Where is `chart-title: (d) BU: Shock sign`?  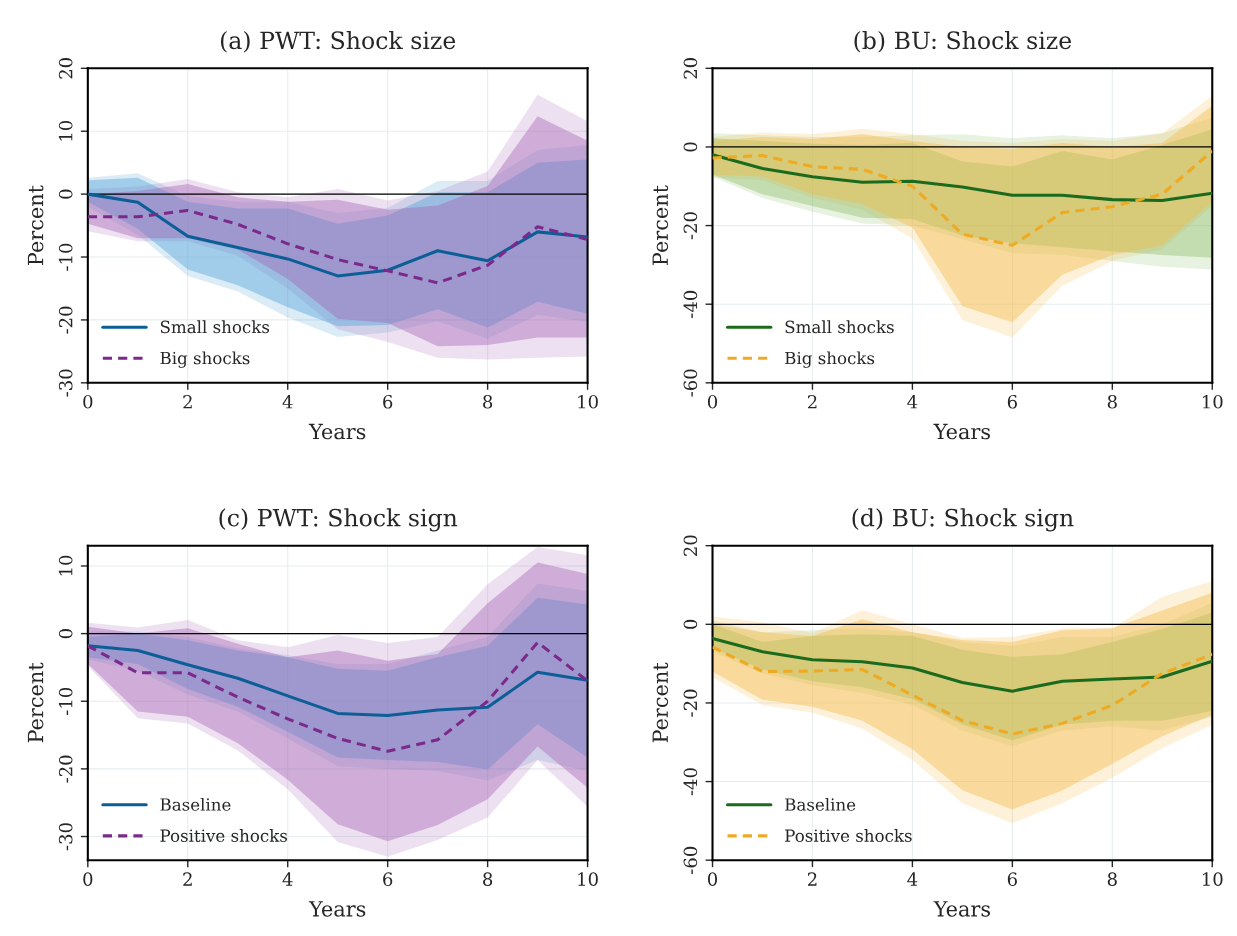 chart-title: (d) BU: Shock sign is located at coordinates (963, 520).